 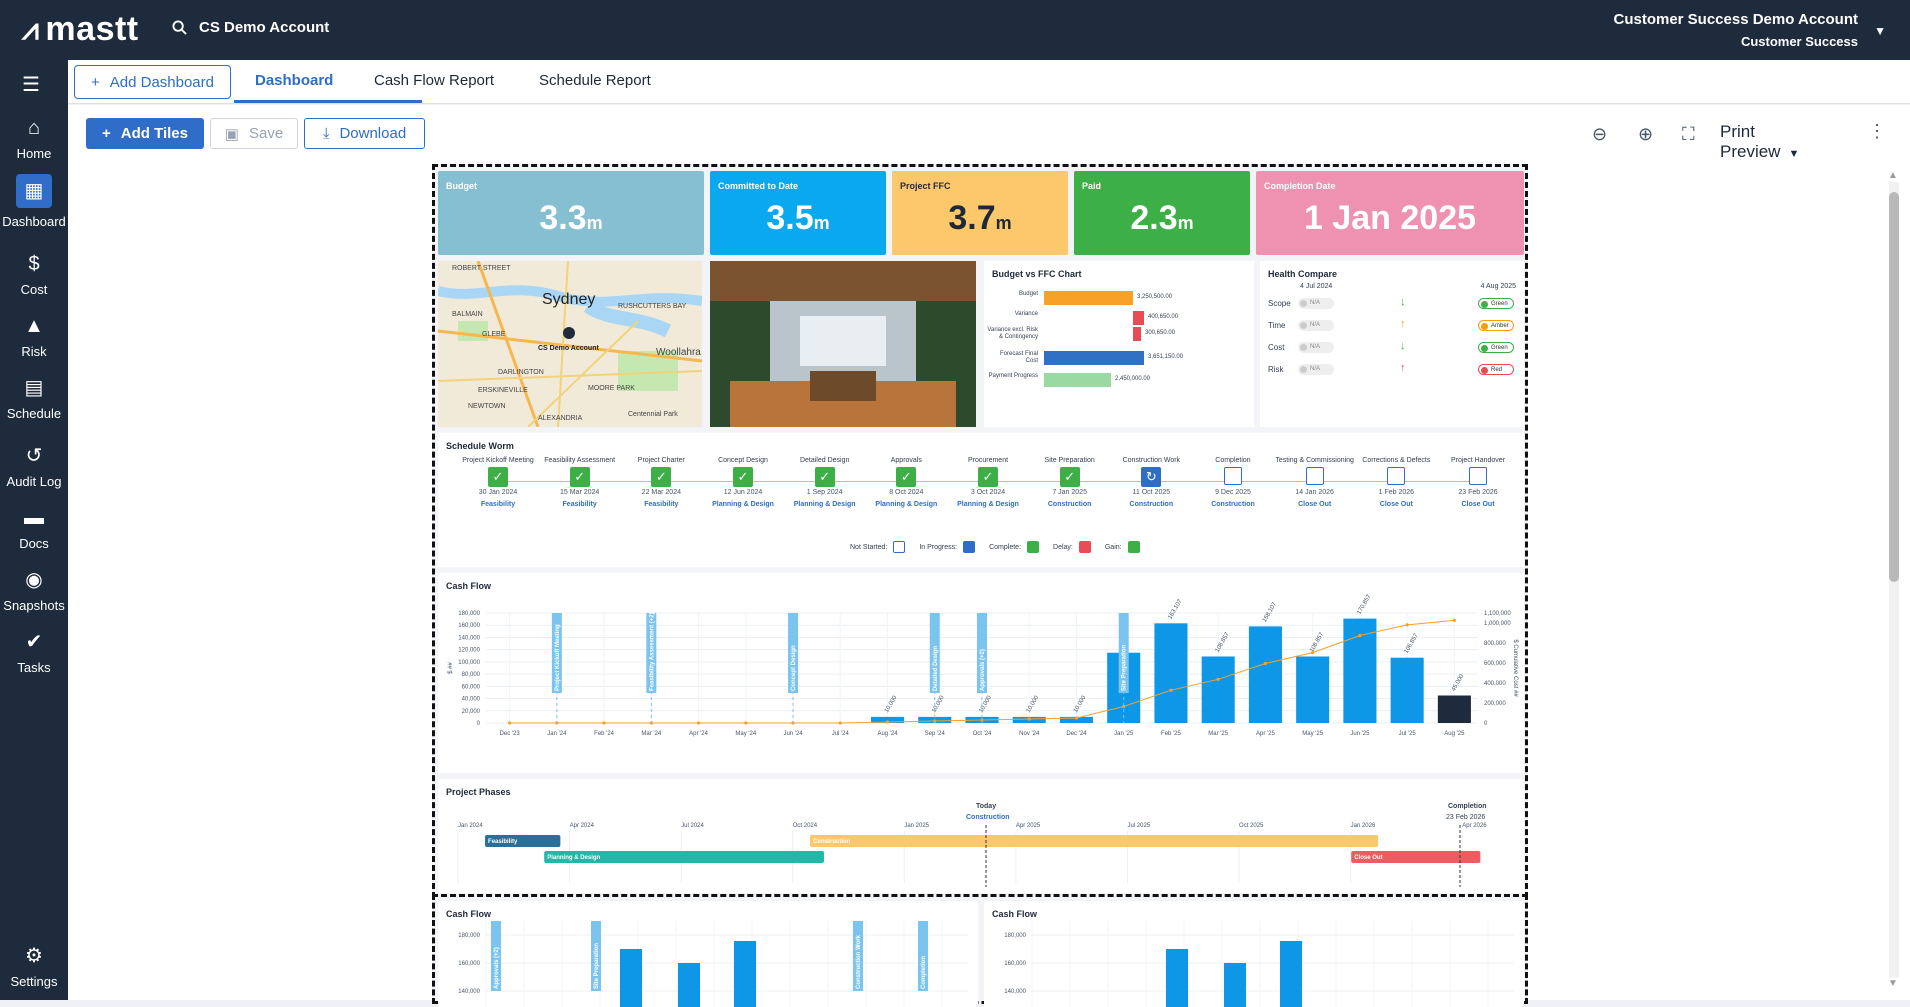 I want to click on print-preview-select: Print Preview ▼, so click(x=1779, y=144).